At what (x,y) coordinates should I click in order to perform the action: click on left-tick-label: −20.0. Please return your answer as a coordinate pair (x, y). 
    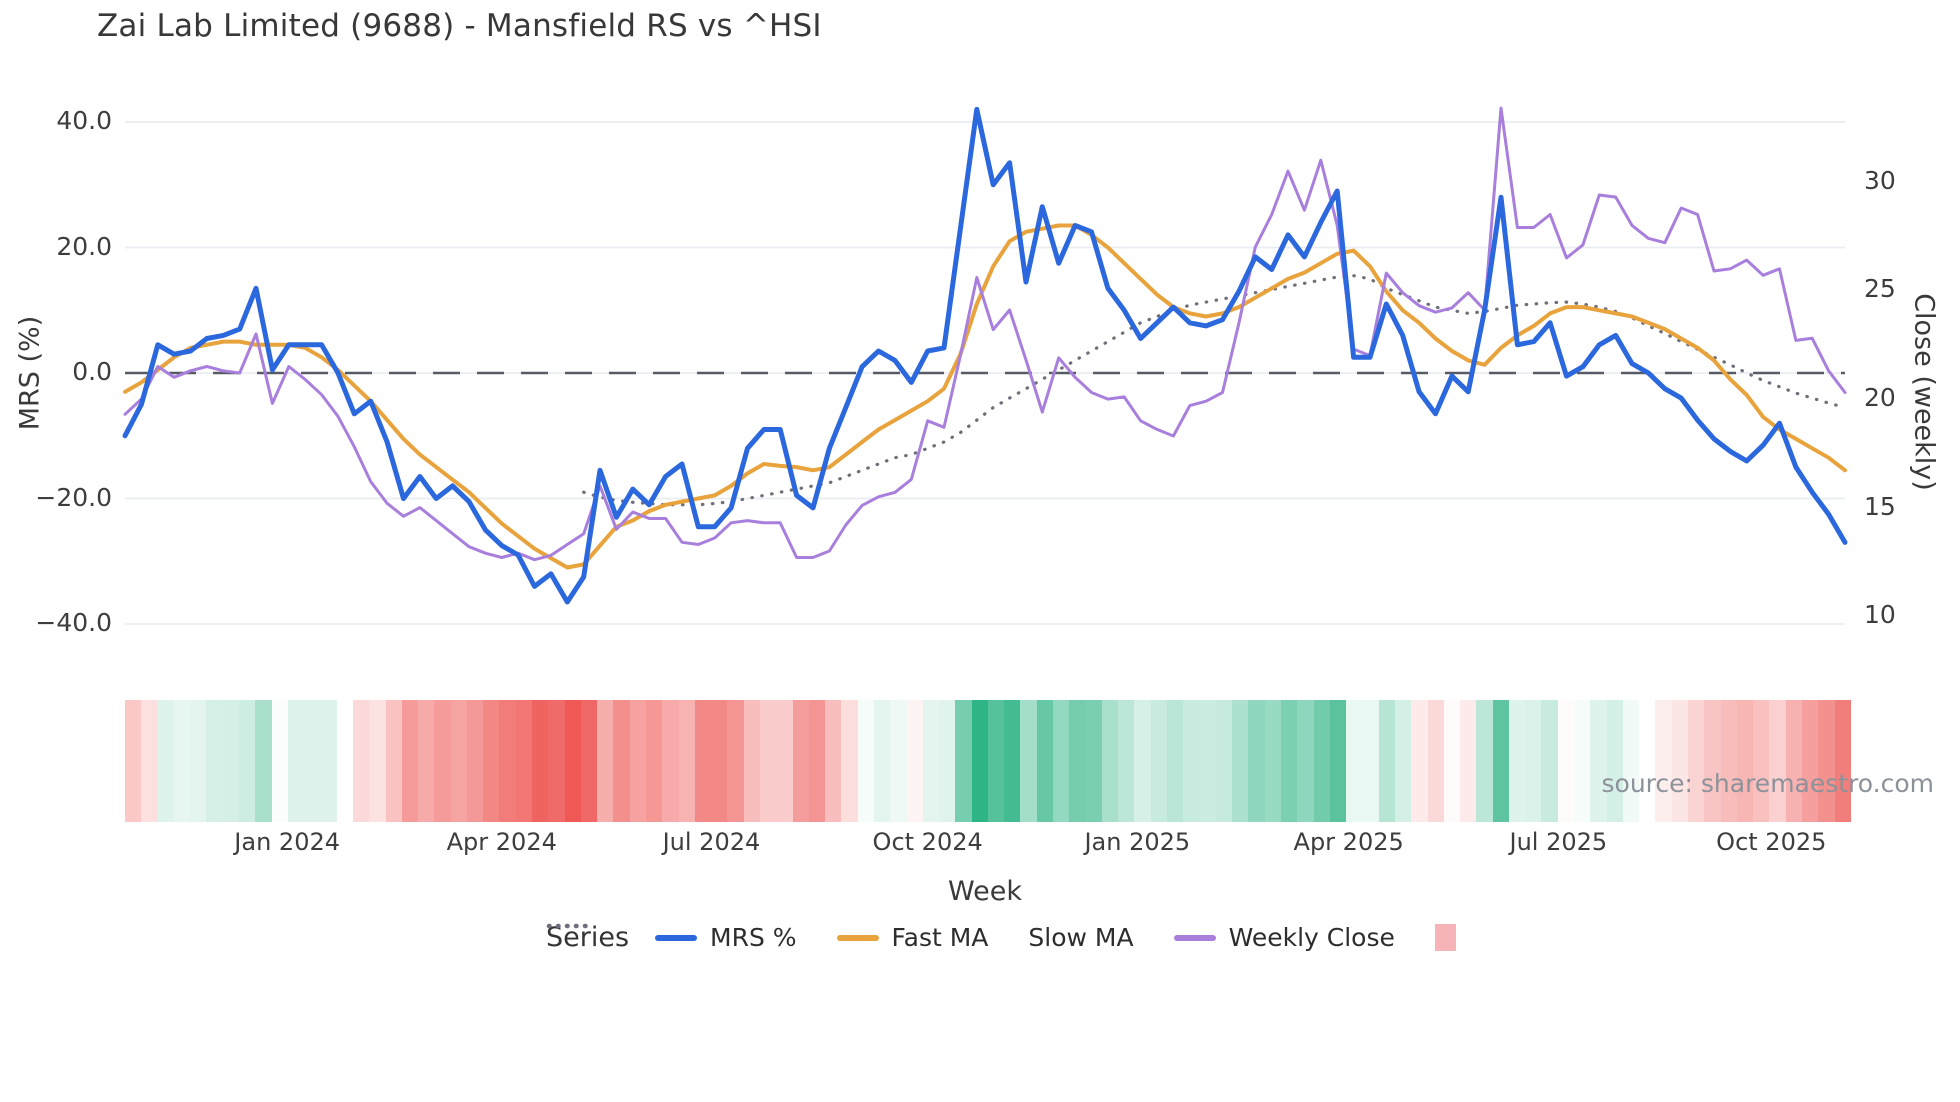
    Looking at the image, I should click on (73, 497).